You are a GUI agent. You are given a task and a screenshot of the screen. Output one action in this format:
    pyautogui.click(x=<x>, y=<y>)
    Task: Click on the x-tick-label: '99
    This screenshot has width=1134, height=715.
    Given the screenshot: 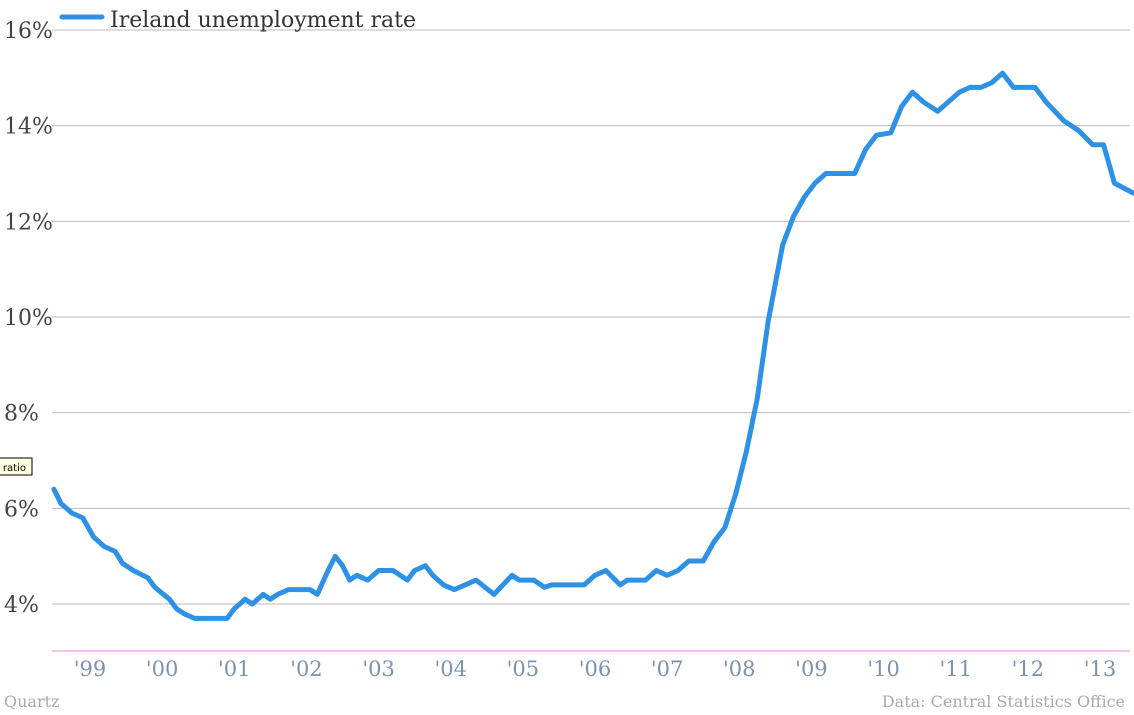 What is the action you would take?
    pyautogui.click(x=90, y=669)
    